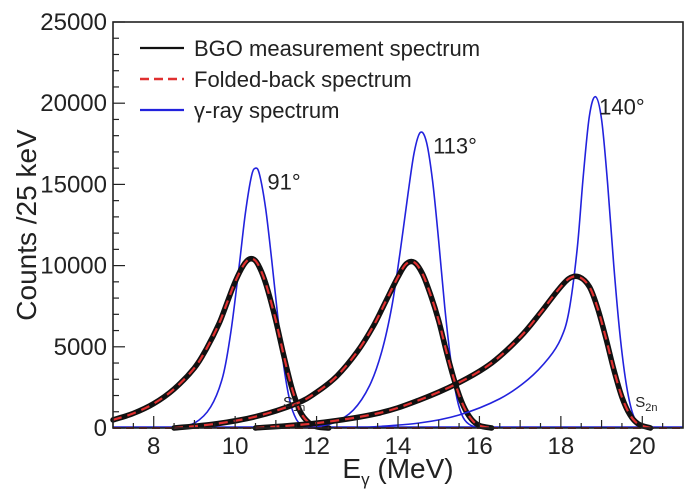  Describe the element at coordinates (73, 266) in the screenshot. I see `y-tick-label: 10000` at that location.